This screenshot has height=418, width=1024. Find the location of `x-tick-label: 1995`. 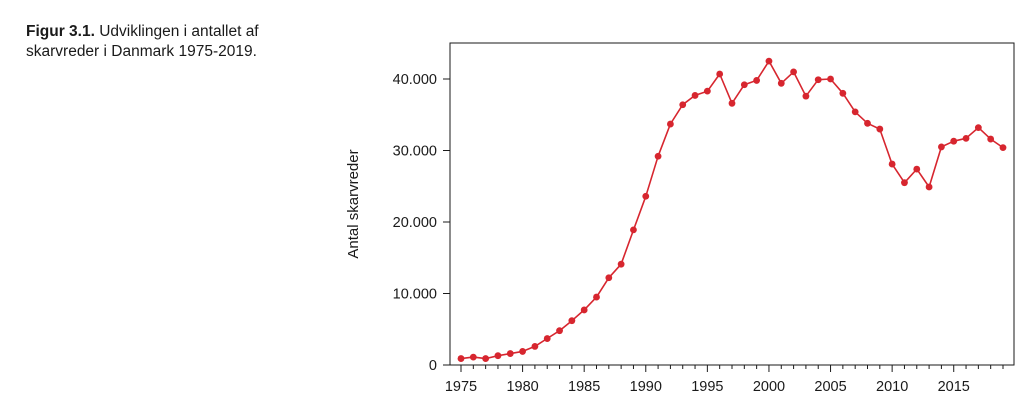

x-tick-label: 1995 is located at coordinates (707, 387).